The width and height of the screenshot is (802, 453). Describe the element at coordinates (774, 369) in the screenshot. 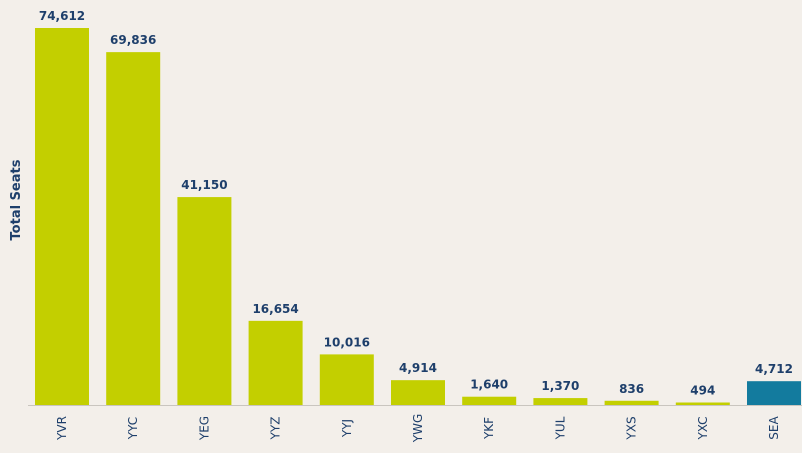

I see `value-label-sea: 4,712` at that location.